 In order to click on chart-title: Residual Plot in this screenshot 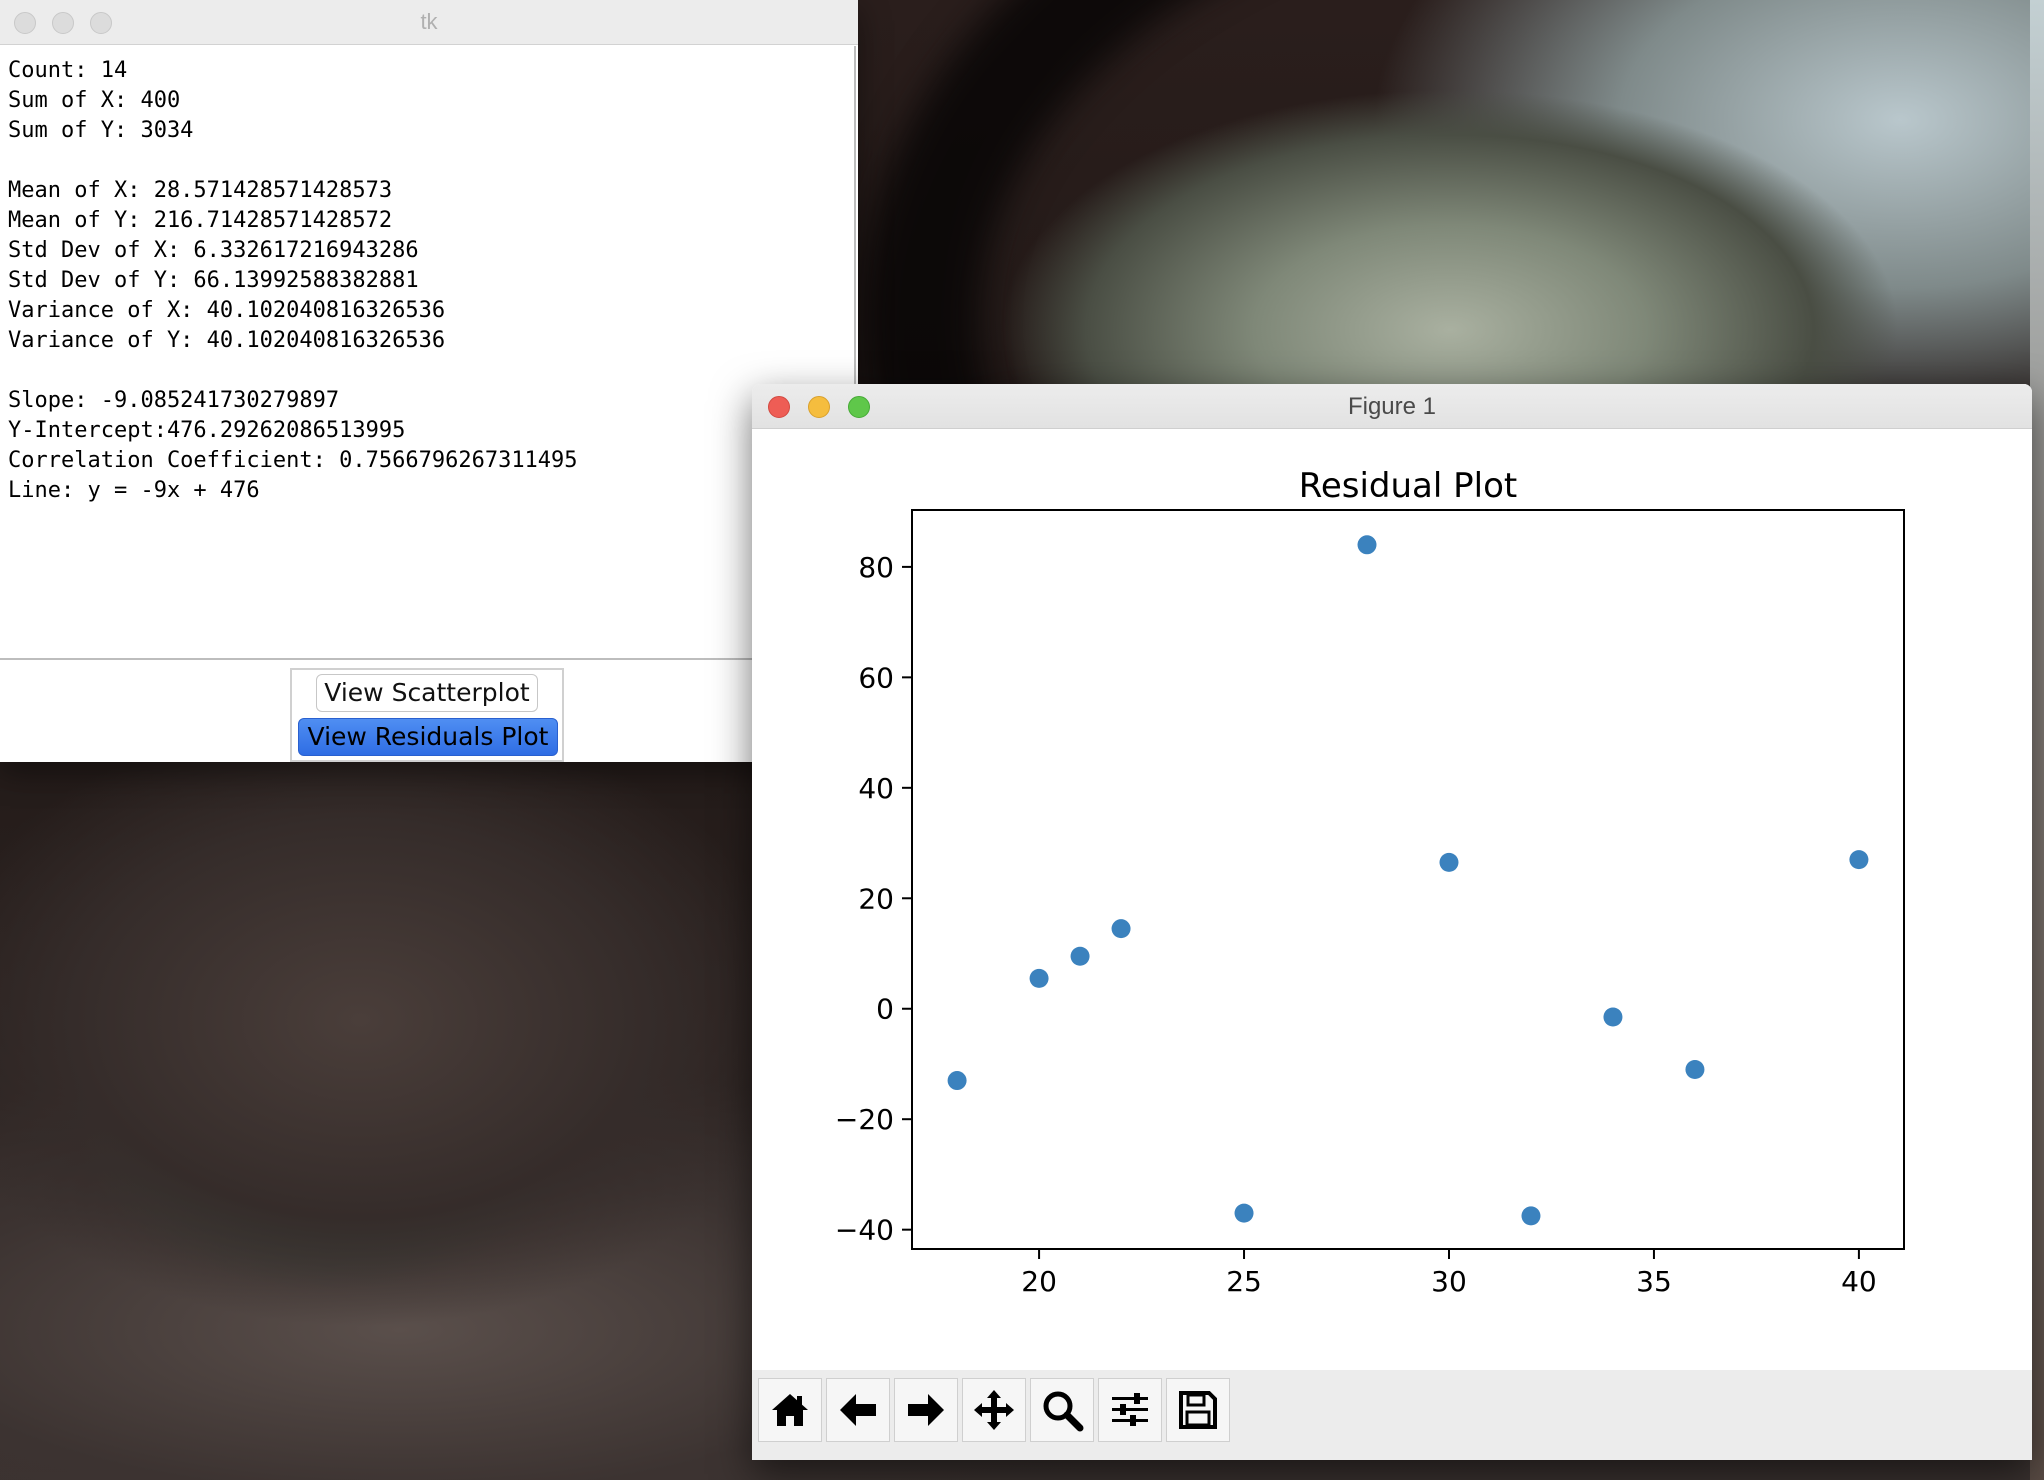, I will do `click(1408, 486)`.